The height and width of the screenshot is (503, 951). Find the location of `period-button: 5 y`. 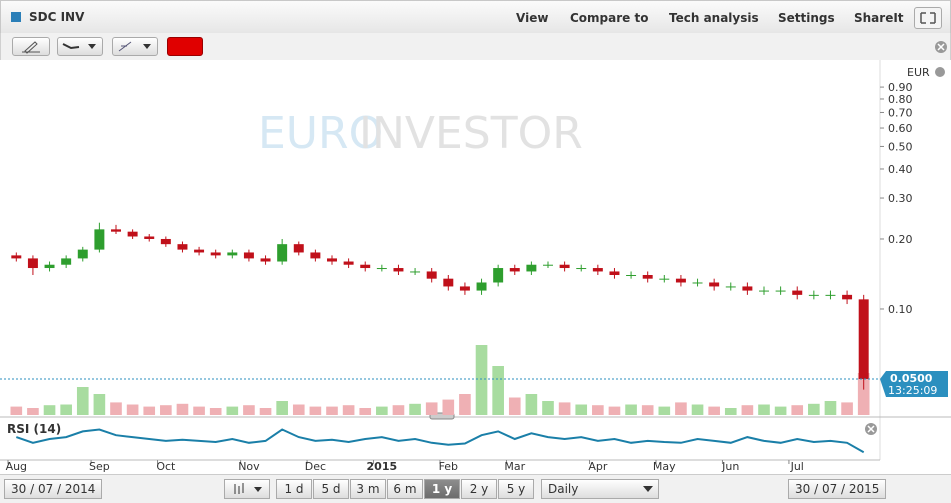

period-button: 5 y is located at coordinates (516, 489).